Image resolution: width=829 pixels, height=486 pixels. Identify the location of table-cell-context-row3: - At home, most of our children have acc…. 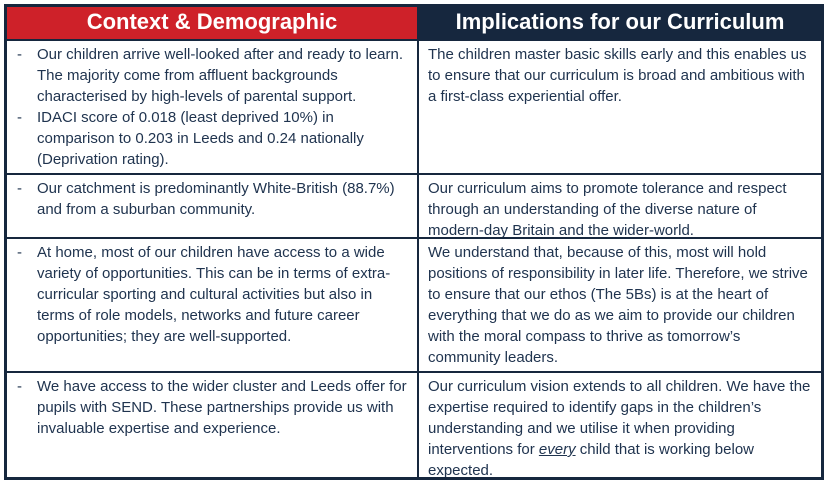
(212, 304).